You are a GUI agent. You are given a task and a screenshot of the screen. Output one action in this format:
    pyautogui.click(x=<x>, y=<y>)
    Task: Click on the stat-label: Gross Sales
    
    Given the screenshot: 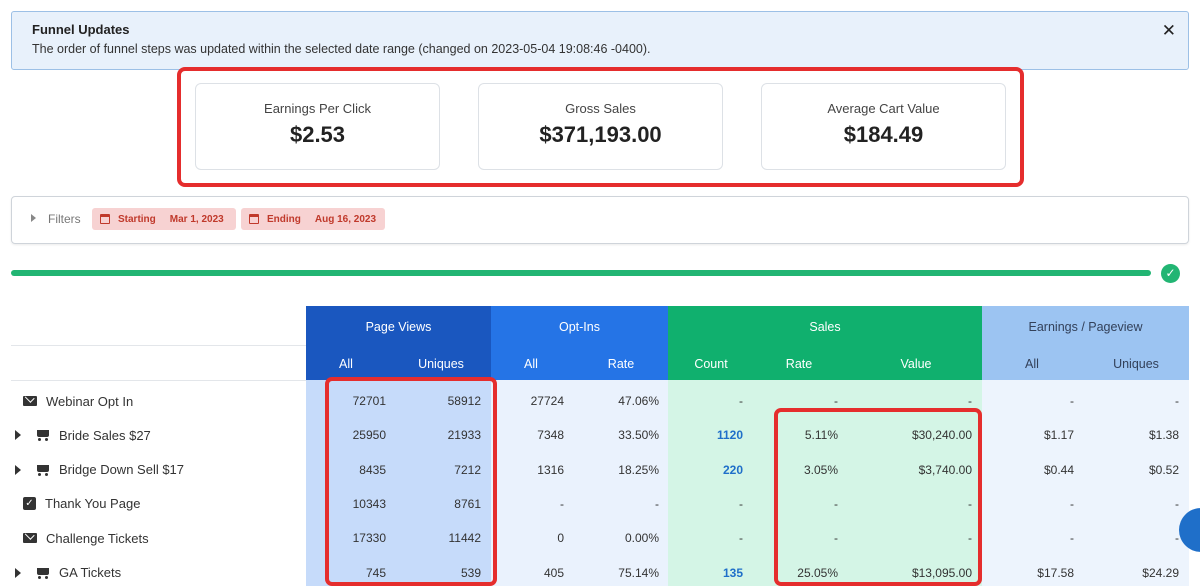 What is the action you would take?
    pyautogui.click(x=600, y=108)
    